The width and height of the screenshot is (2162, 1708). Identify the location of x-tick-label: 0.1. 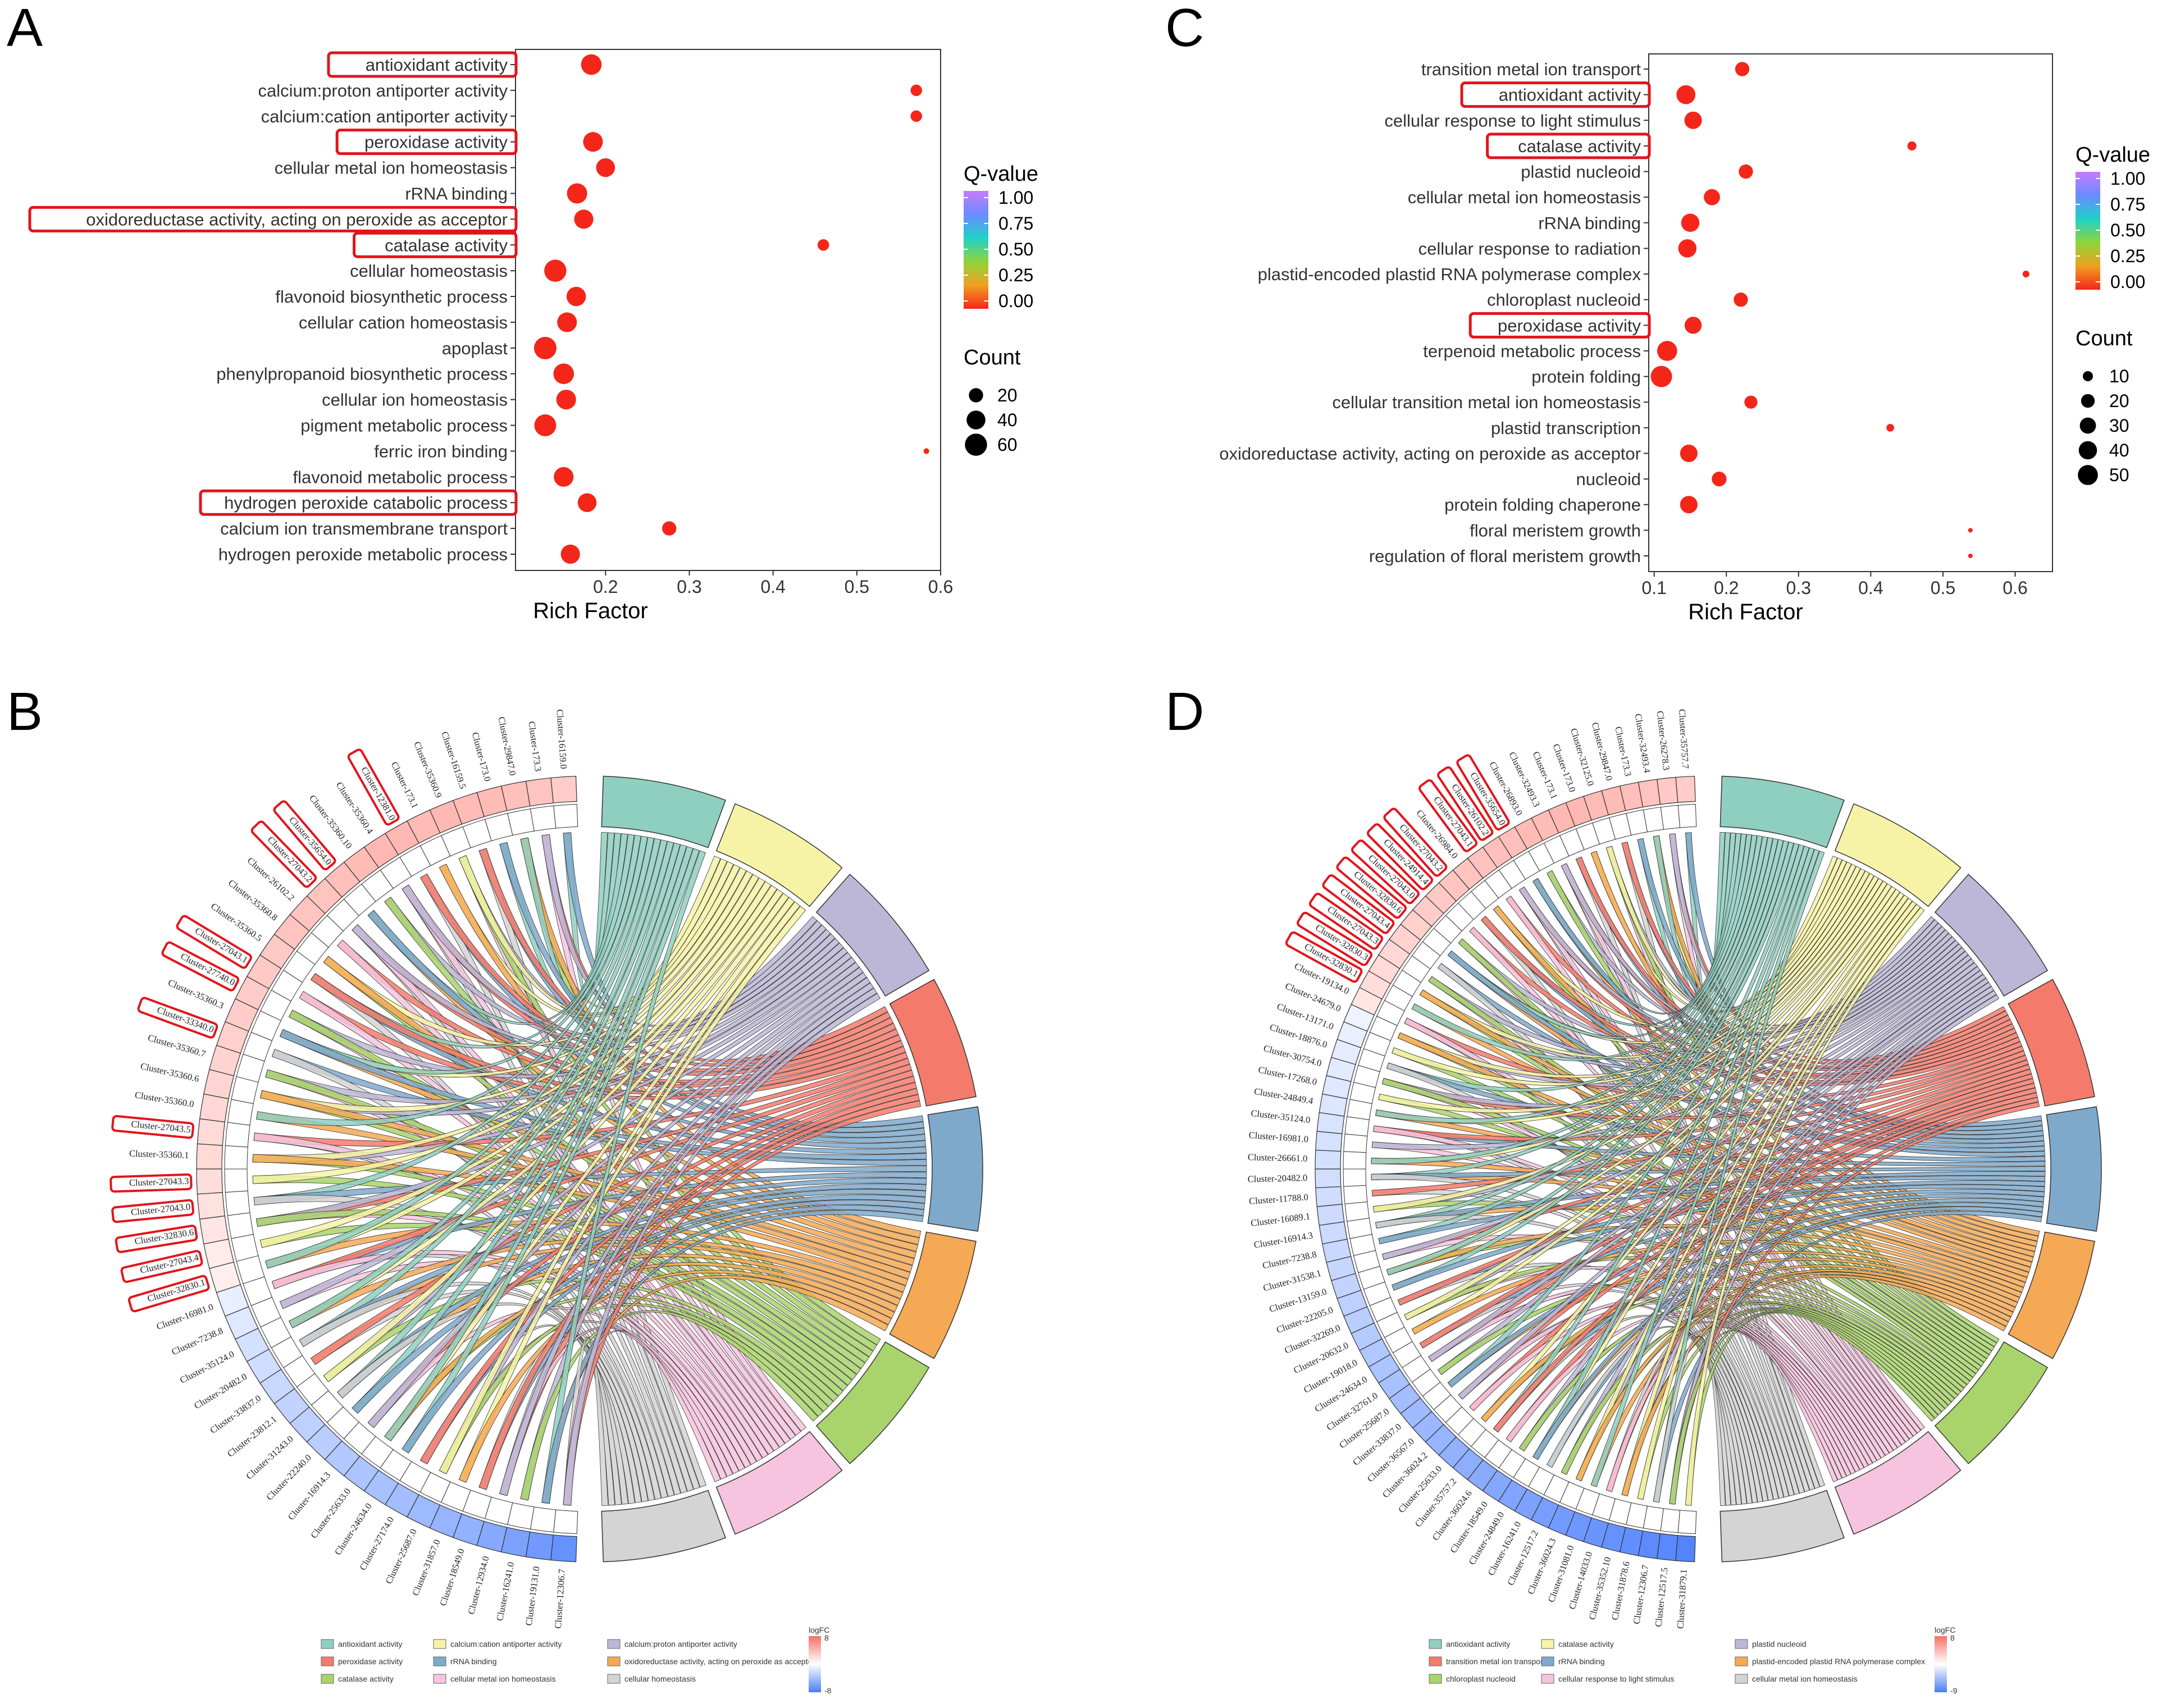
(1654, 588).